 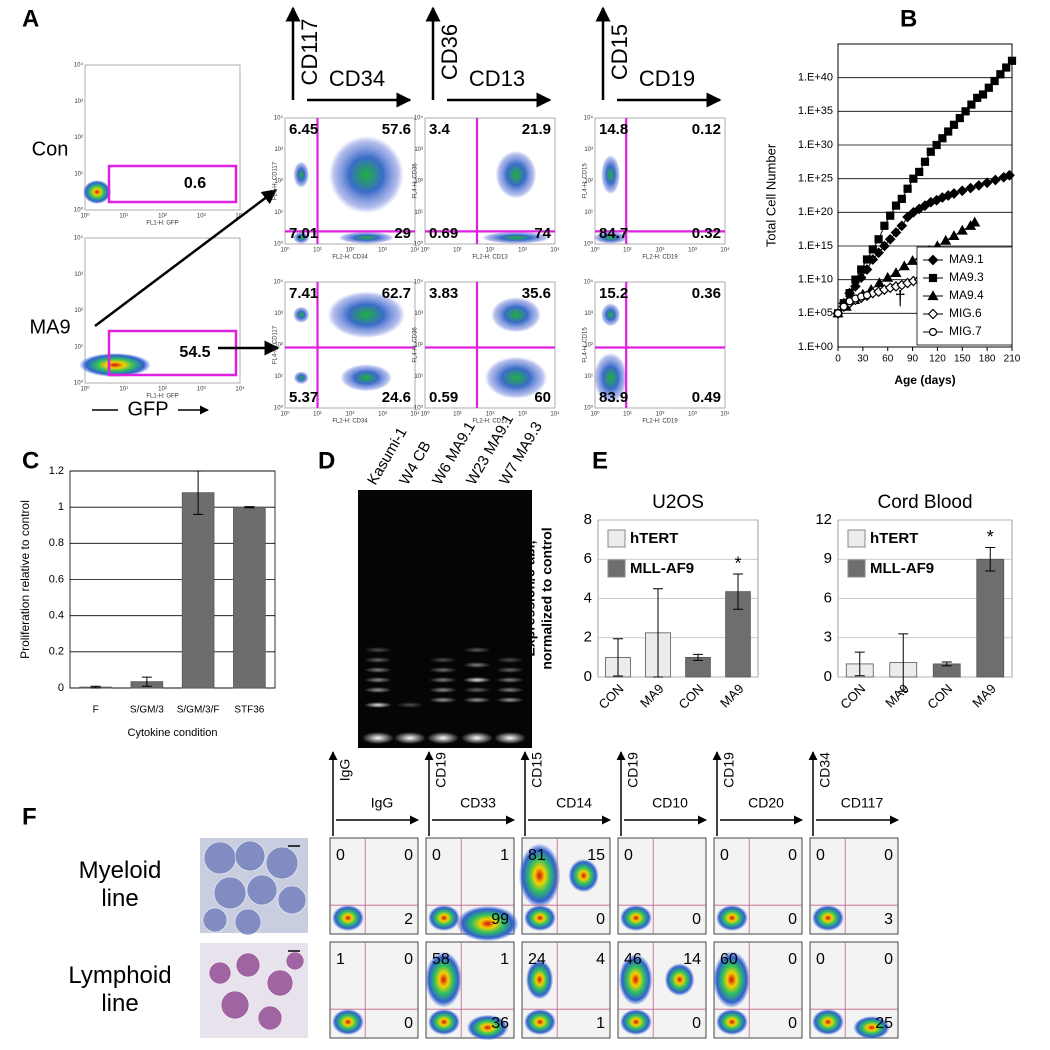 I want to click on x-tick-label: 150, so click(x=962, y=359).